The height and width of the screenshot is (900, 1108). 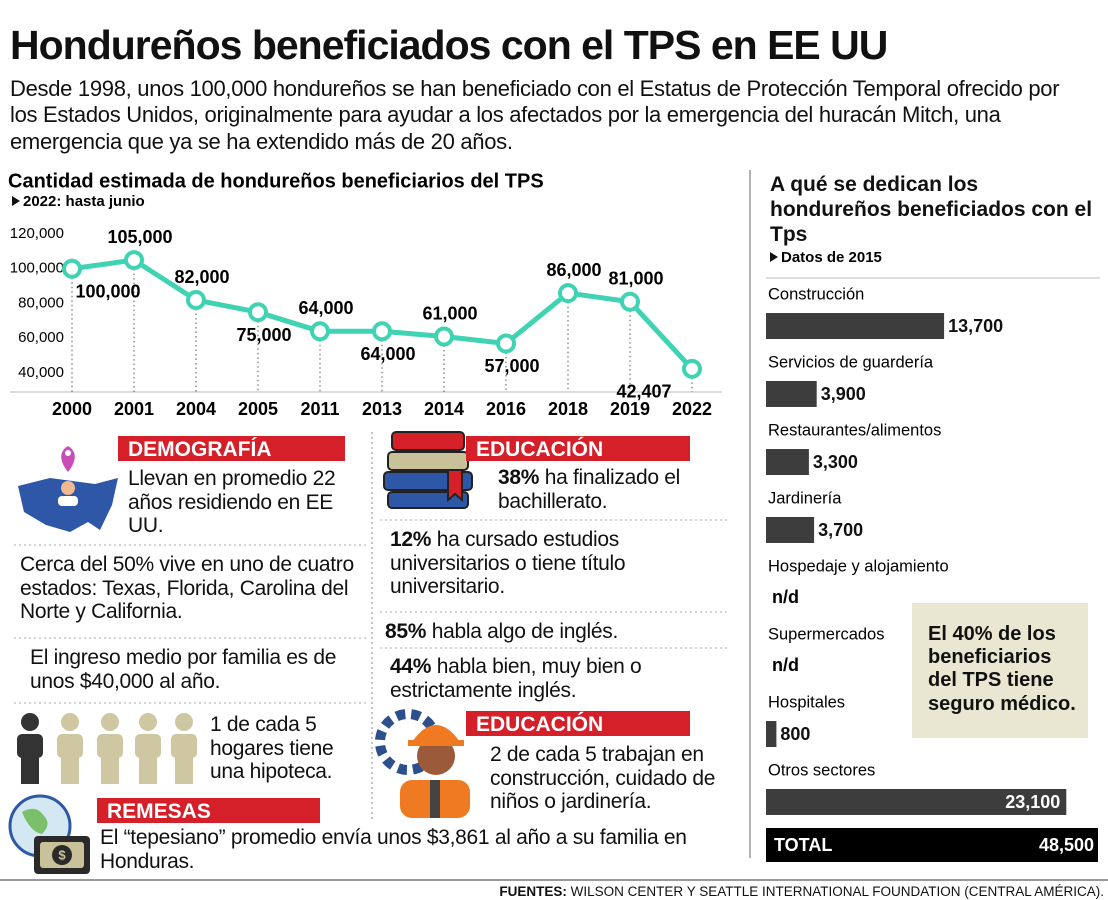 What do you see at coordinates (41, 302) in the screenshot?
I see `y-tick-label: 80,000` at bounding box center [41, 302].